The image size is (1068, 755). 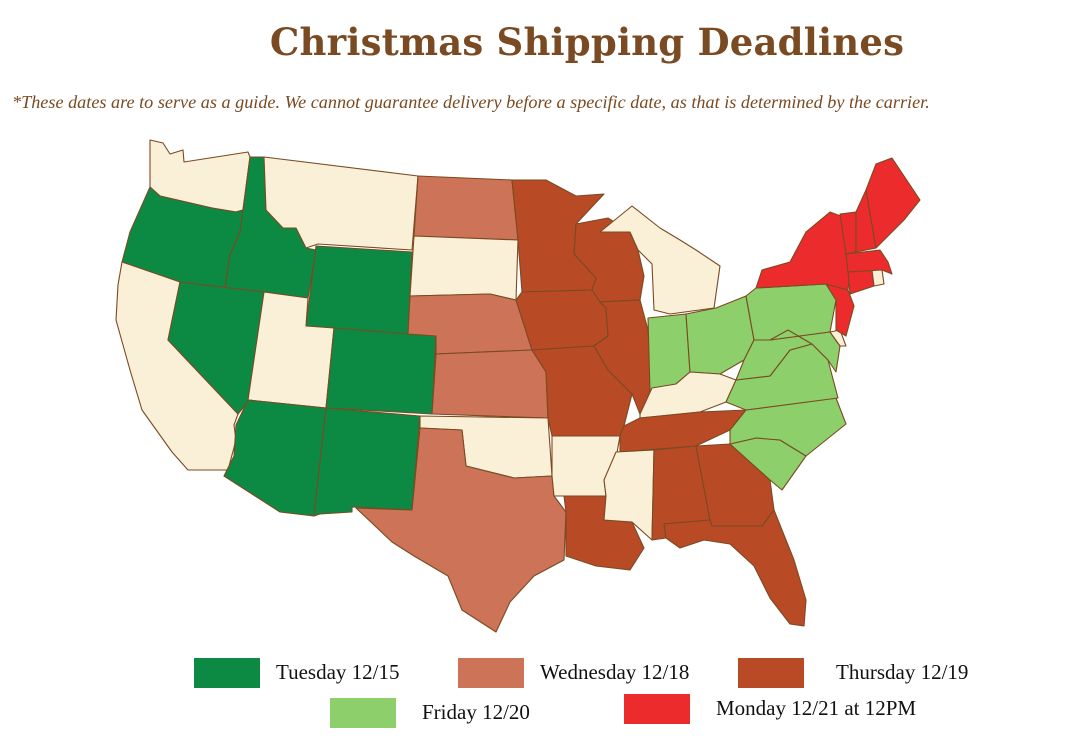 What do you see at coordinates (216, 348) in the screenshot?
I see `state-NV` at bounding box center [216, 348].